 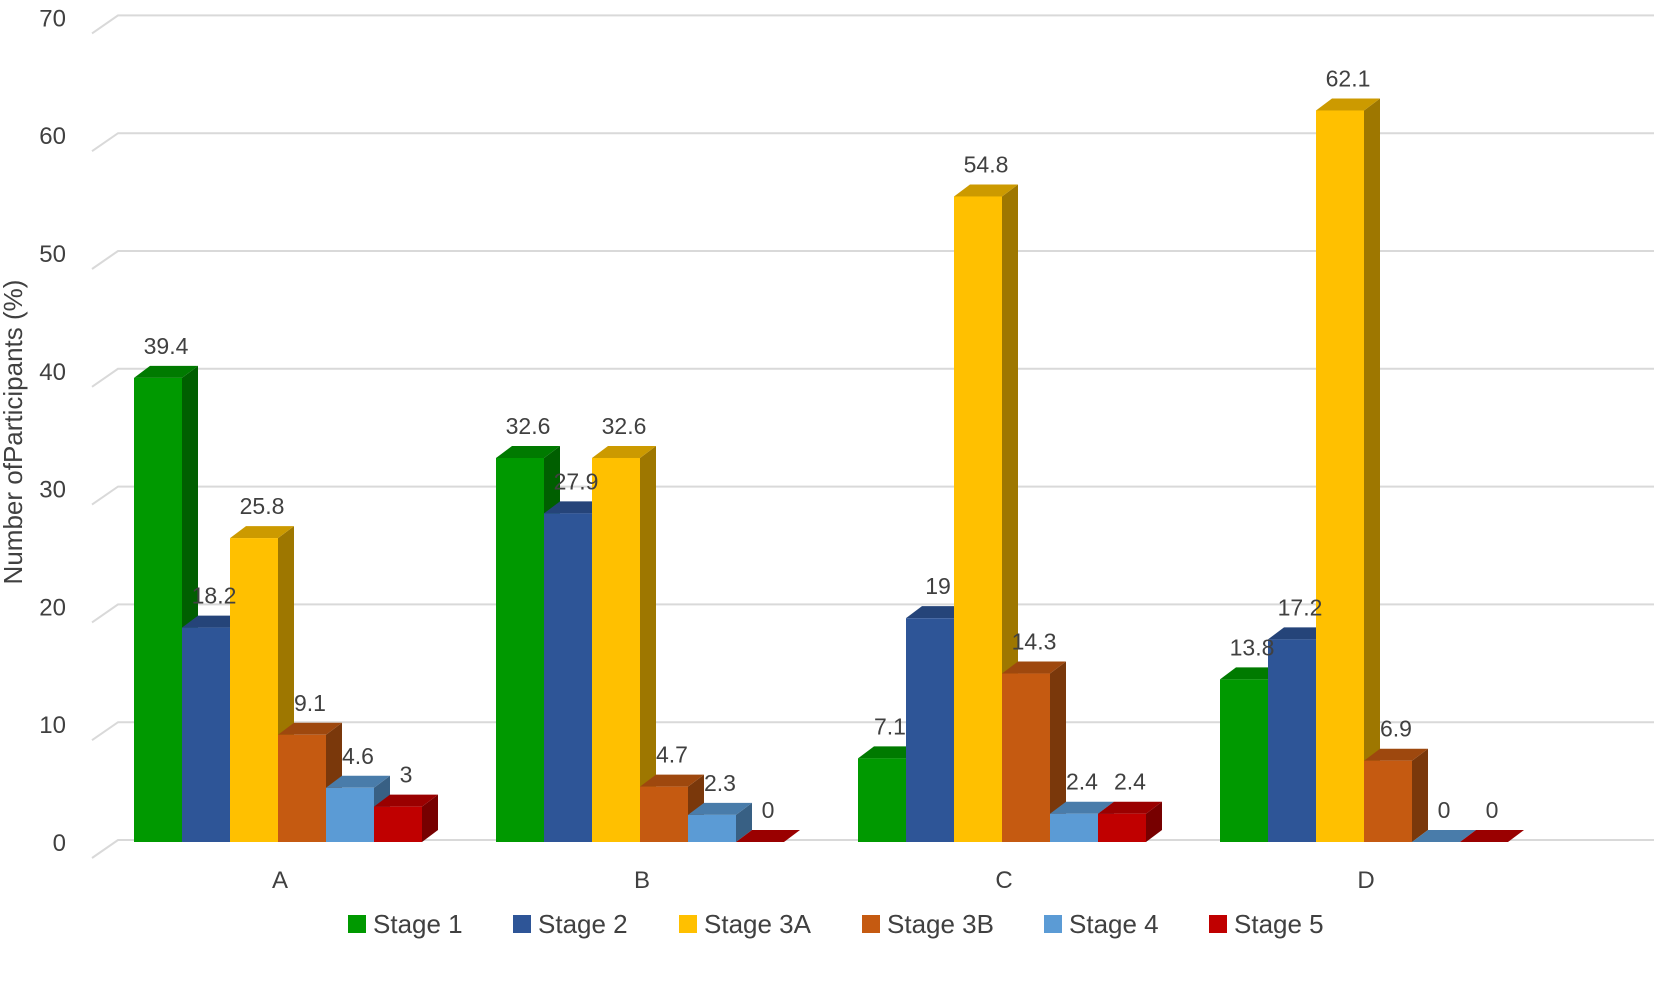 I want to click on legend-item: Stage 3B, so click(x=928, y=924).